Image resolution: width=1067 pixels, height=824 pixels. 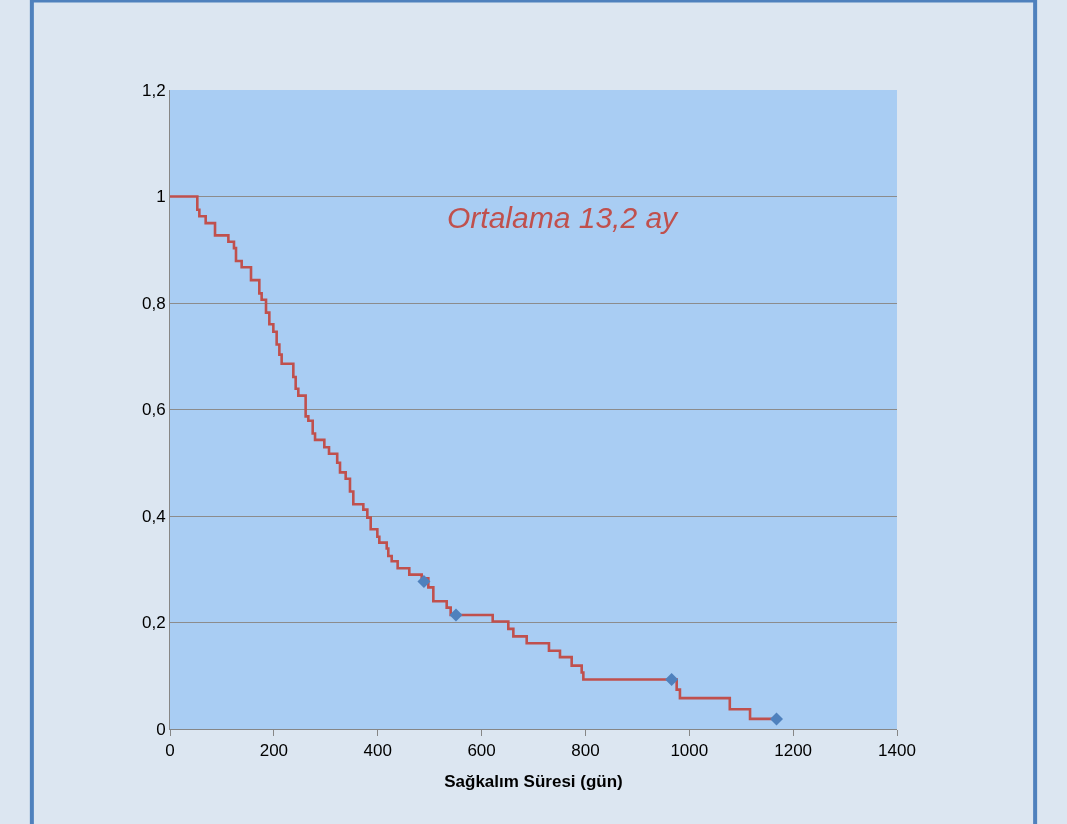 I want to click on x-tick-label: 1000, so click(x=689, y=751).